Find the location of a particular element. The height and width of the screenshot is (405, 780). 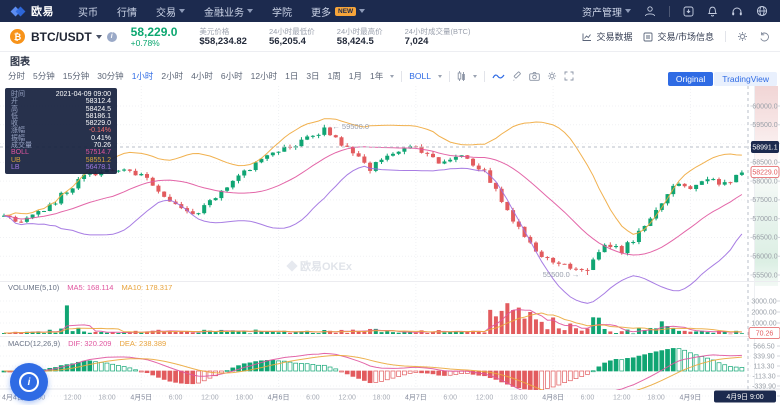

top-navbar: 欧易 买币 行情 交易 金融业务 学院 更多 NEW 资产管理 is located at coordinates (390, 11).